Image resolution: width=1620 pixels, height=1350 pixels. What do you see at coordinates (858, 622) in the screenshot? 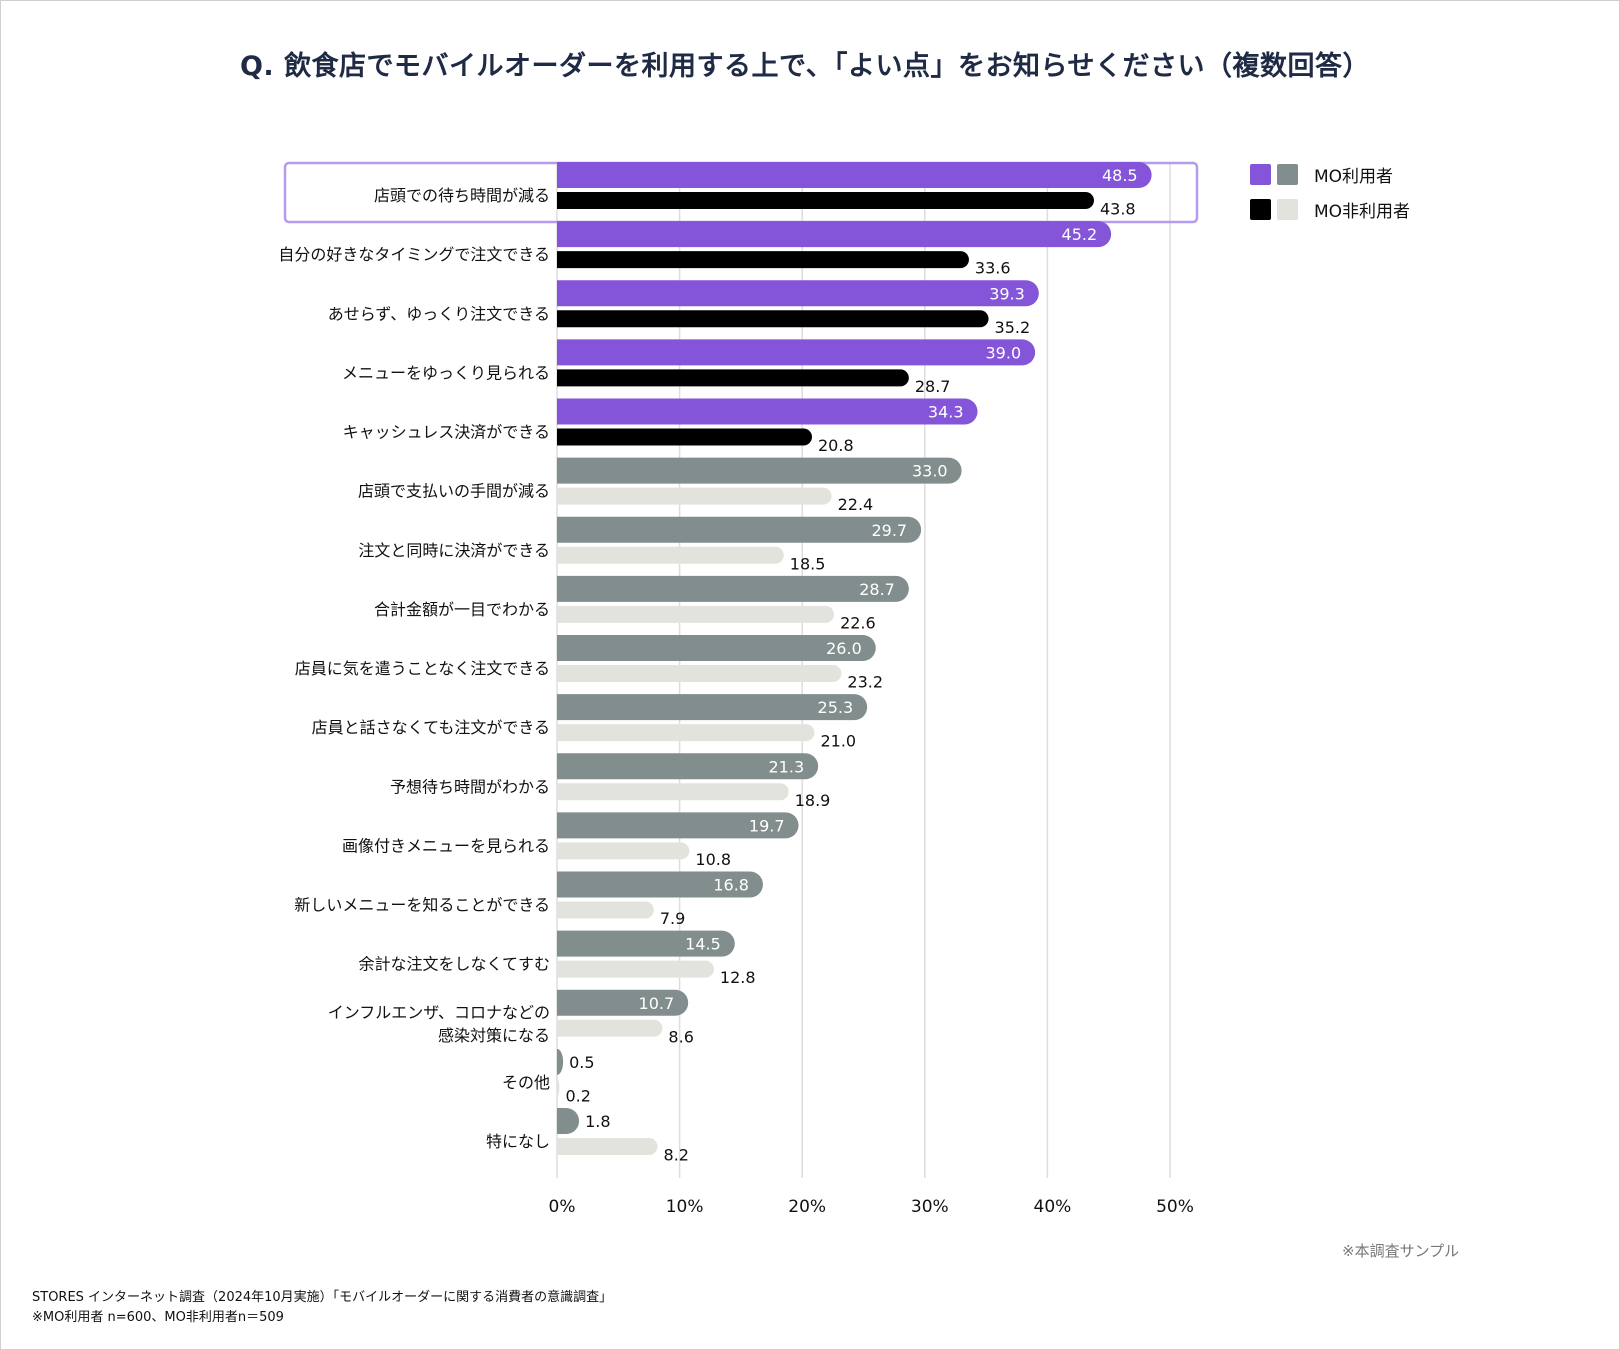
I see `value-label-mo-nonuser: 22.6` at bounding box center [858, 622].